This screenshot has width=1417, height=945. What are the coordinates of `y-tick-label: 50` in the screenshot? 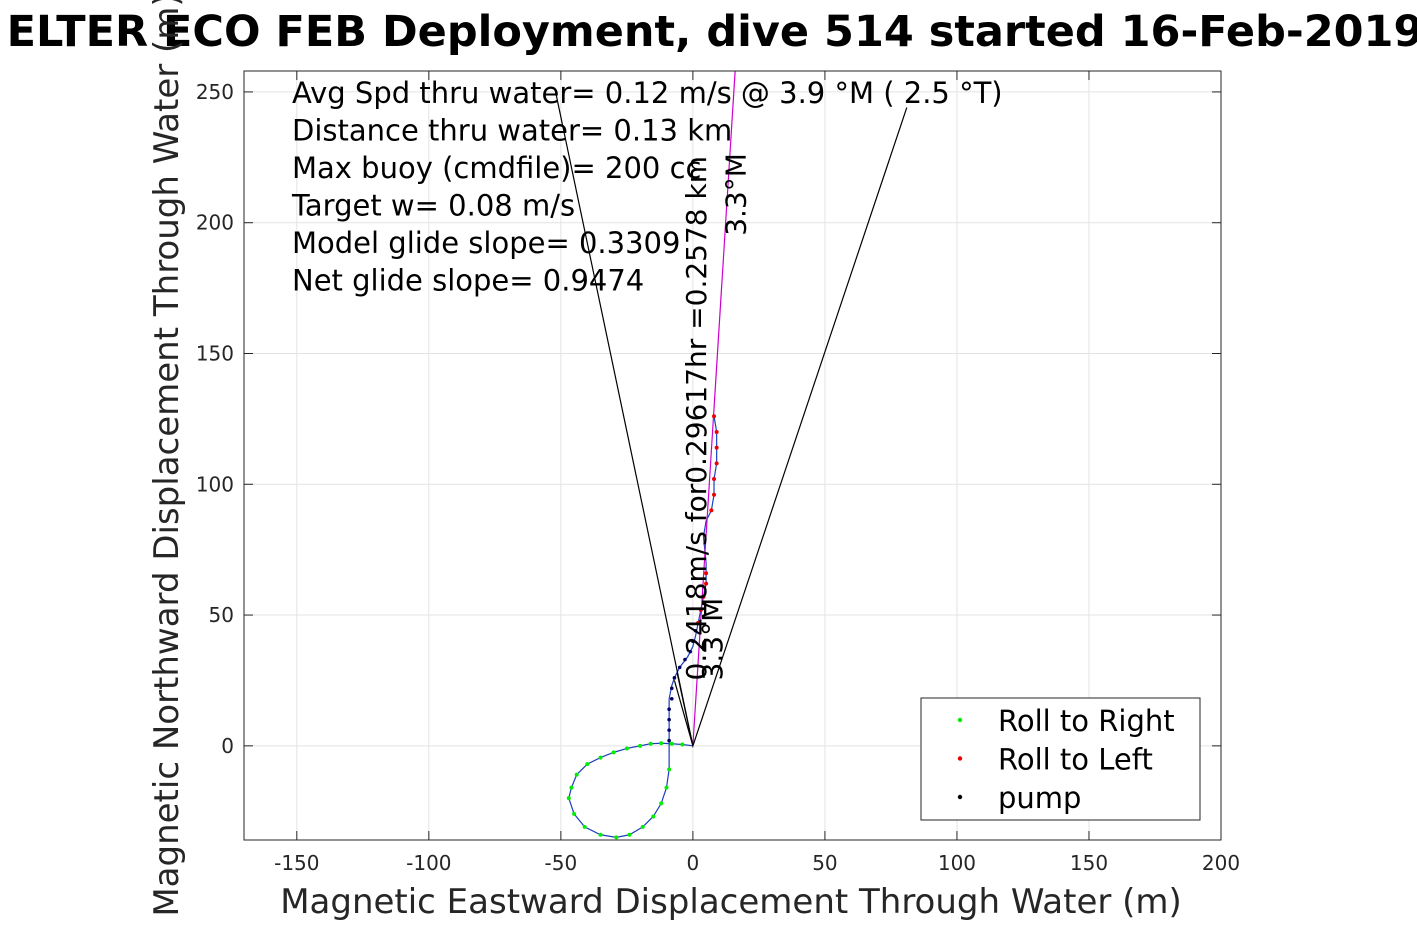 It's located at (221, 615).